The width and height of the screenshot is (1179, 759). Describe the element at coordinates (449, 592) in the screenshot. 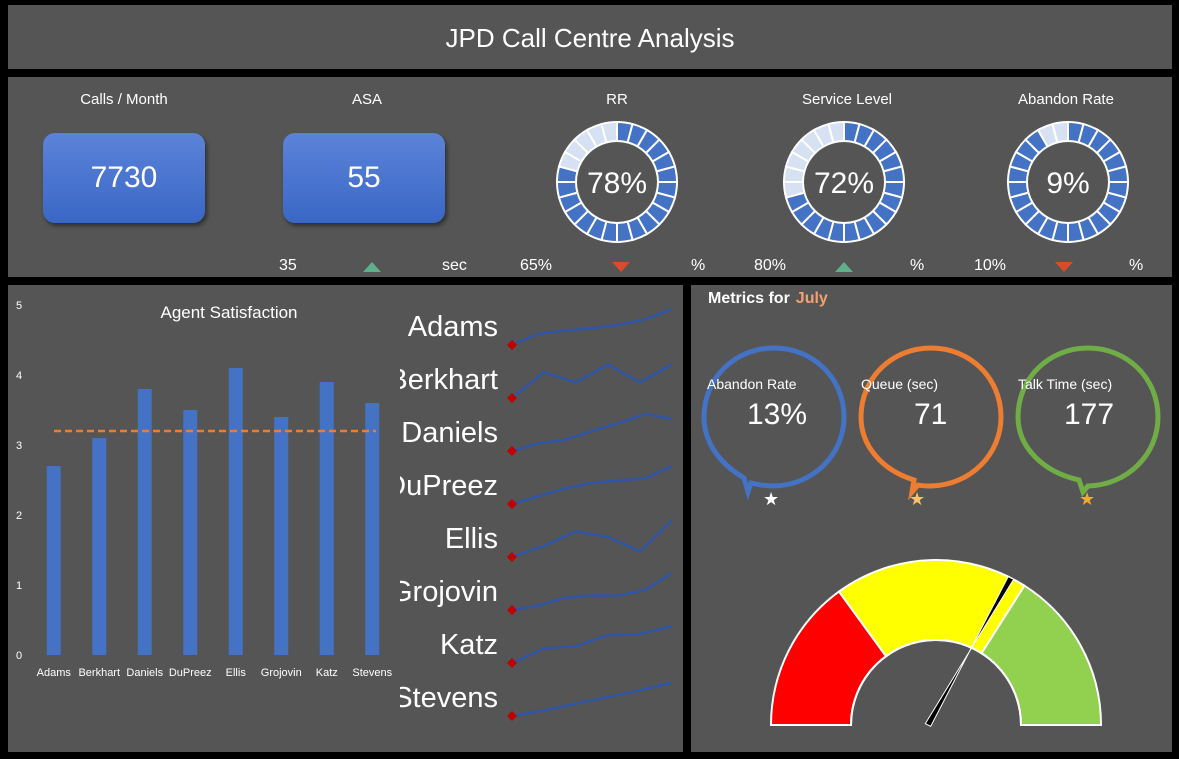

I see `sparkline-agent-name: Grojovin` at that location.